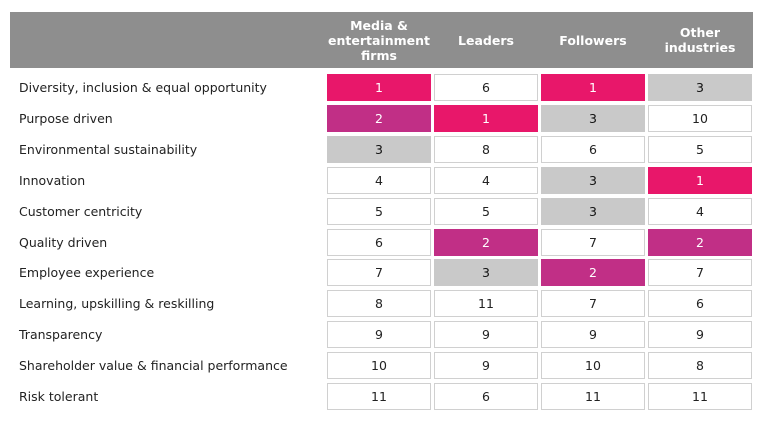 This screenshot has height=422, width=761. Describe the element at coordinates (87, 272) in the screenshot. I see `row-label: Employee experience` at that location.